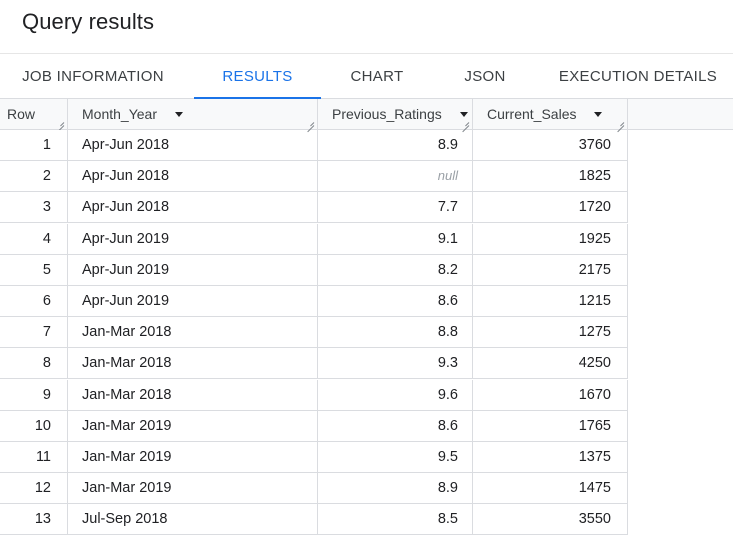  I want to click on month-year-cell-value: Apr-Jun 2019, so click(126, 301).